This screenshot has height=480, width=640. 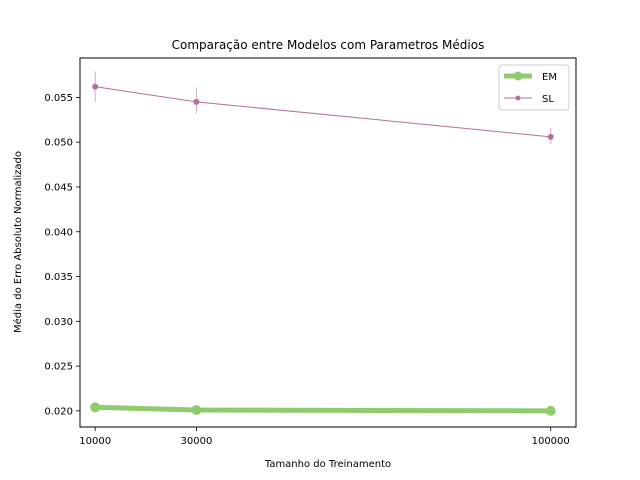 What do you see at coordinates (58, 232) in the screenshot?
I see `y-tick-label: 0.040` at bounding box center [58, 232].